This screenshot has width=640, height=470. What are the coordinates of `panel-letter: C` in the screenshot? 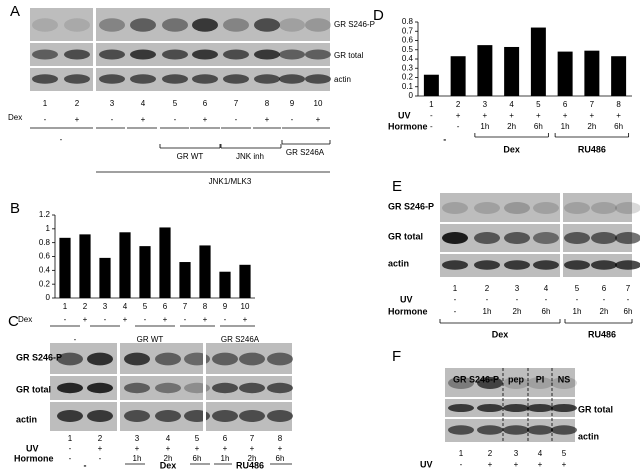 It's located at (13, 321).